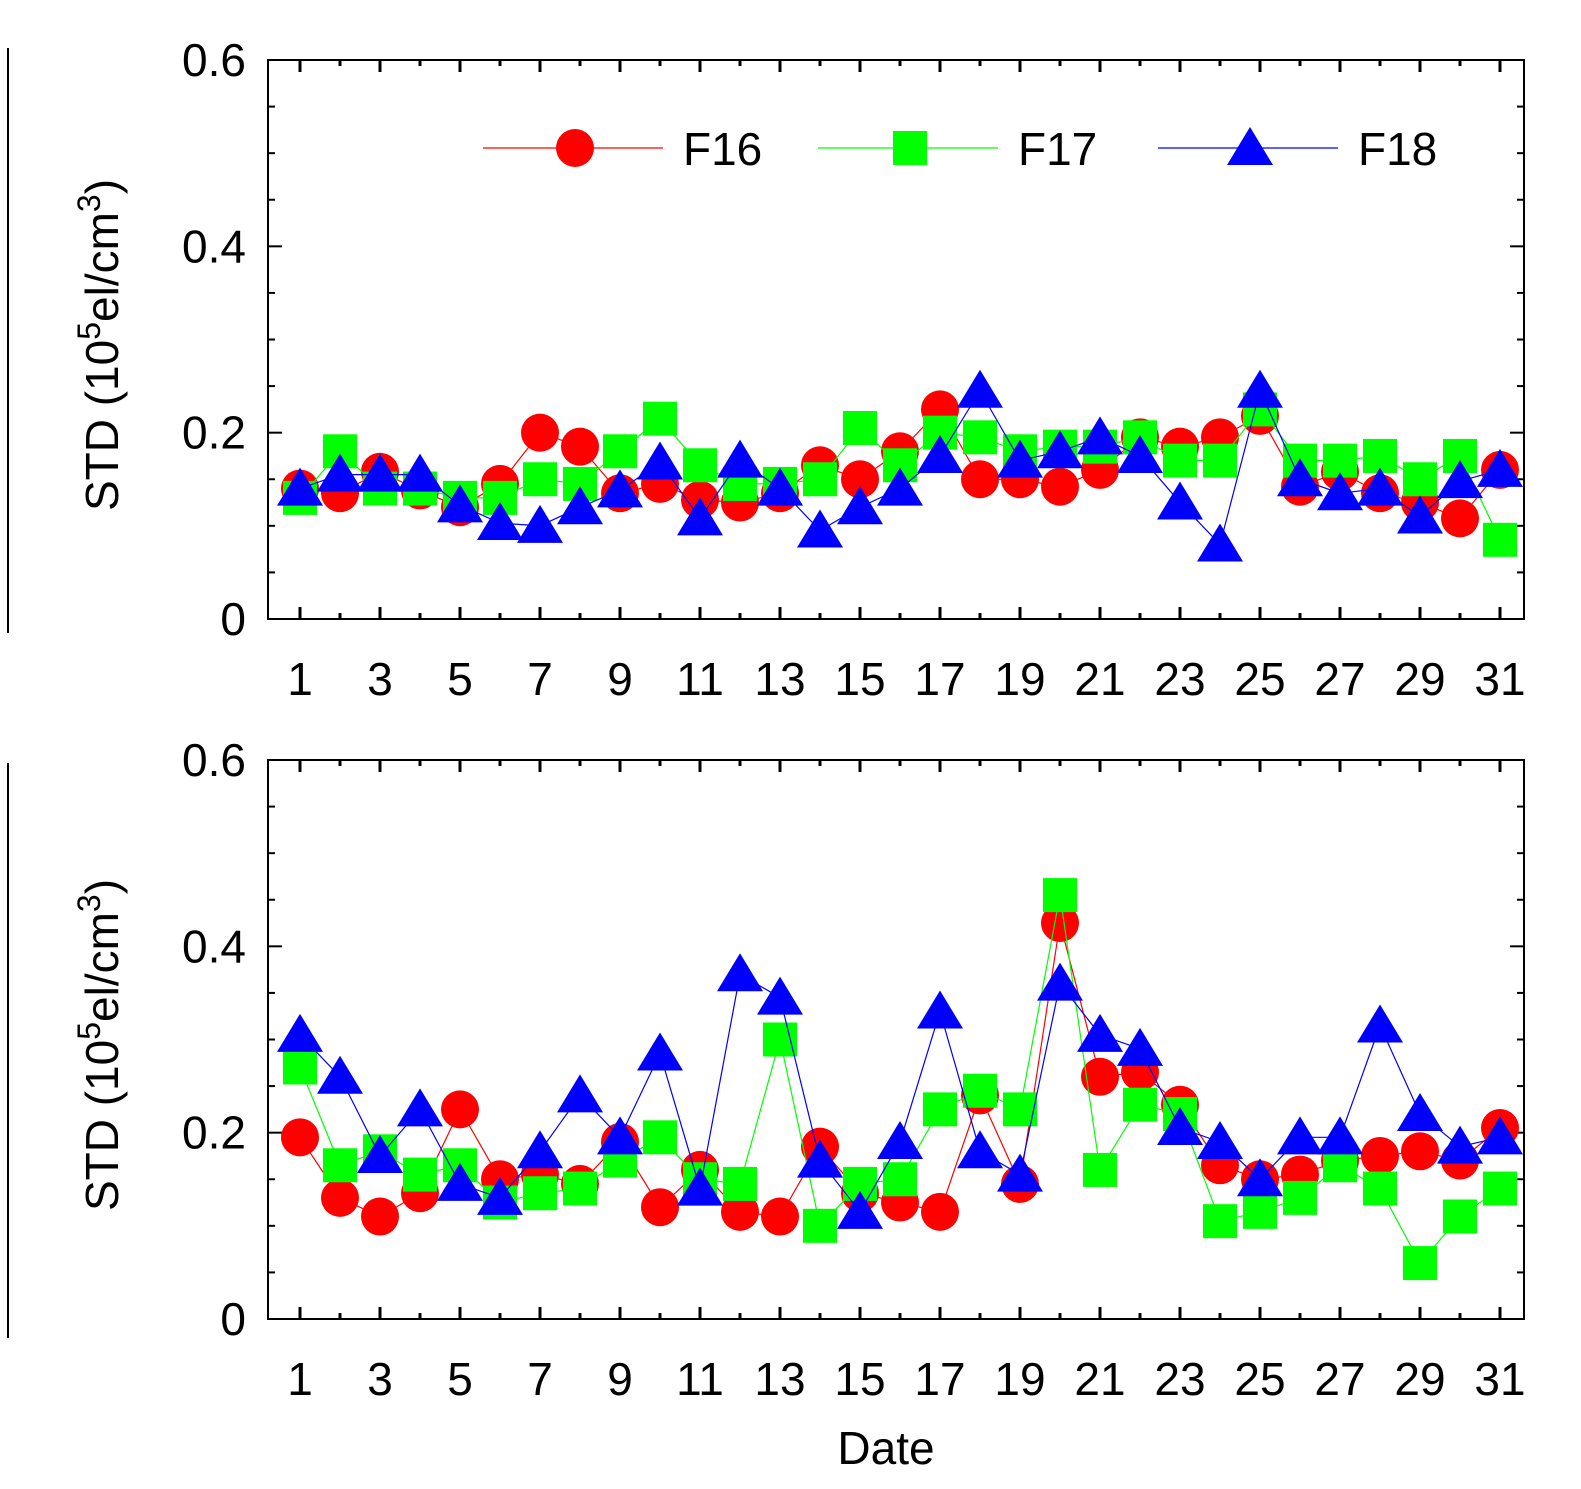 The image size is (1581, 1489). Describe the element at coordinates (540, 1379) in the screenshot. I see `x-tick-label: 7` at that location.